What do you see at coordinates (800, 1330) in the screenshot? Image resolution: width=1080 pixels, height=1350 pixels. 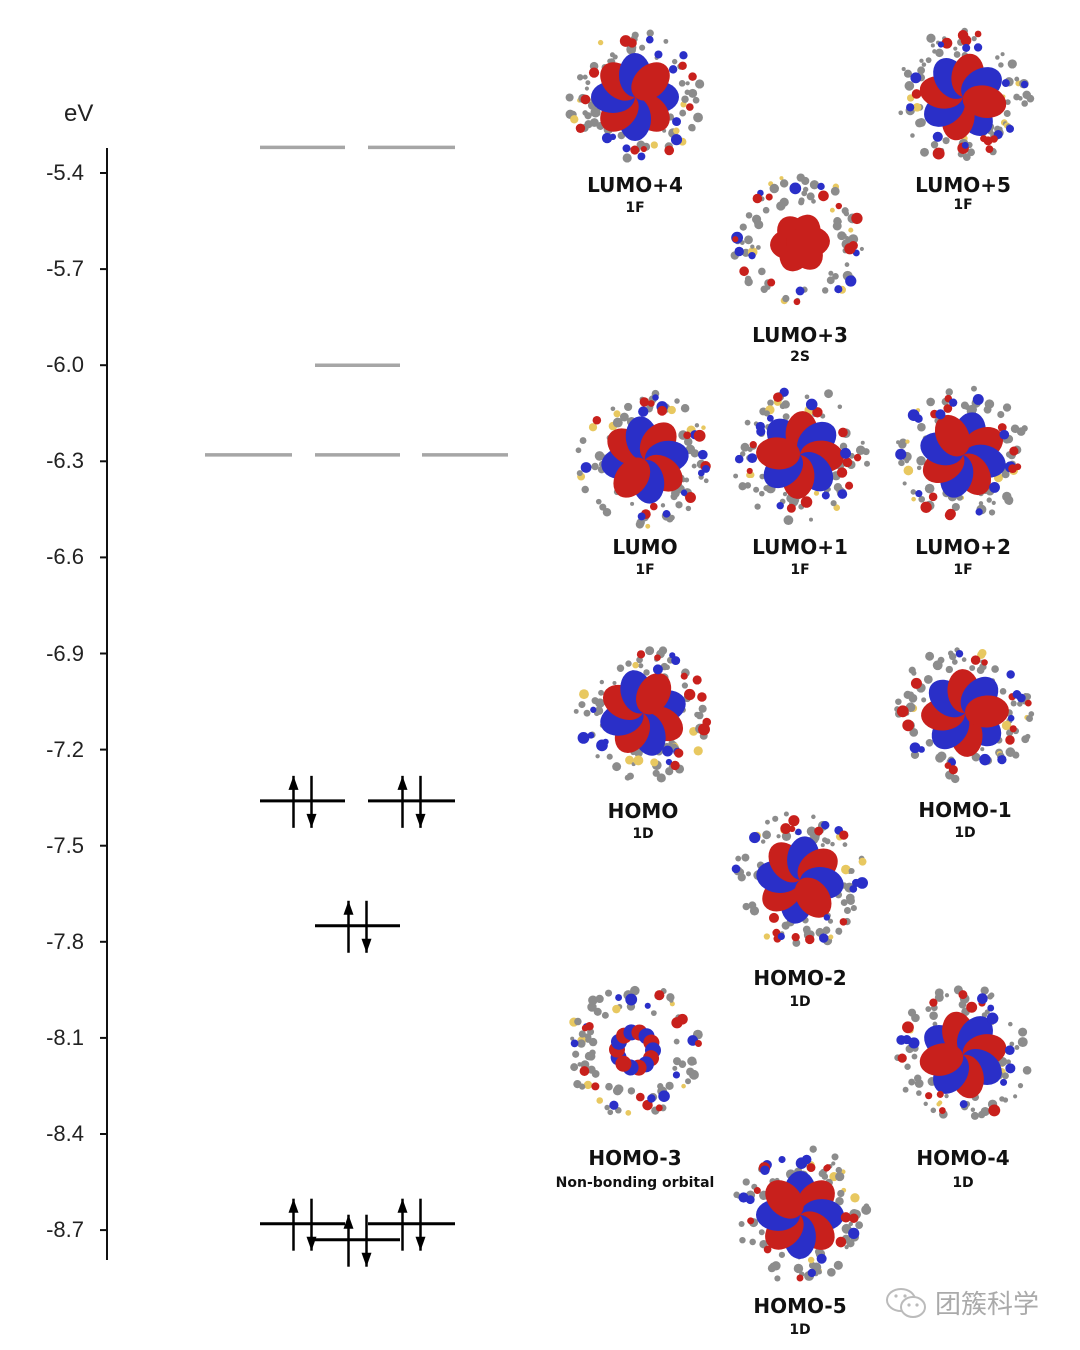 I see `orbital-symmetry: 1D` at bounding box center [800, 1330].